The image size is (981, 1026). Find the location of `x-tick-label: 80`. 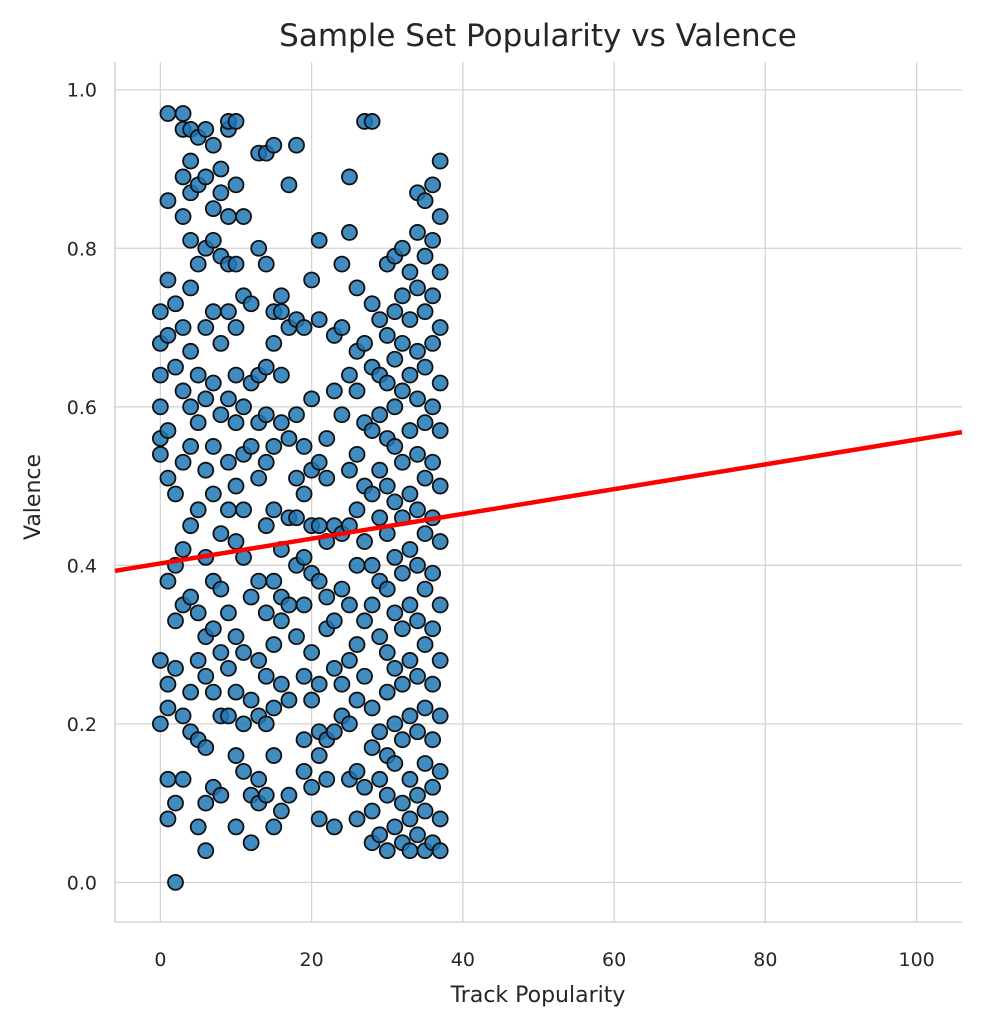

x-tick-label: 80 is located at coordinates (765, 960).